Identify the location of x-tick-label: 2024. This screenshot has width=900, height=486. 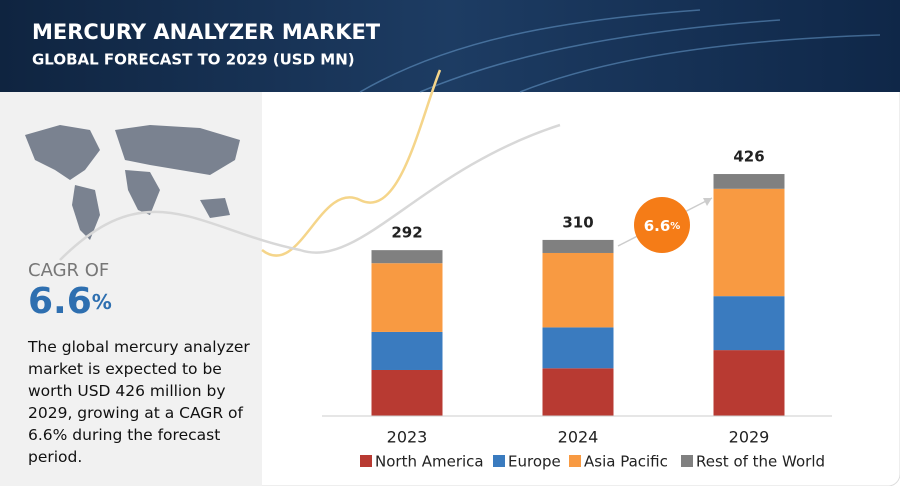
(578, 437).